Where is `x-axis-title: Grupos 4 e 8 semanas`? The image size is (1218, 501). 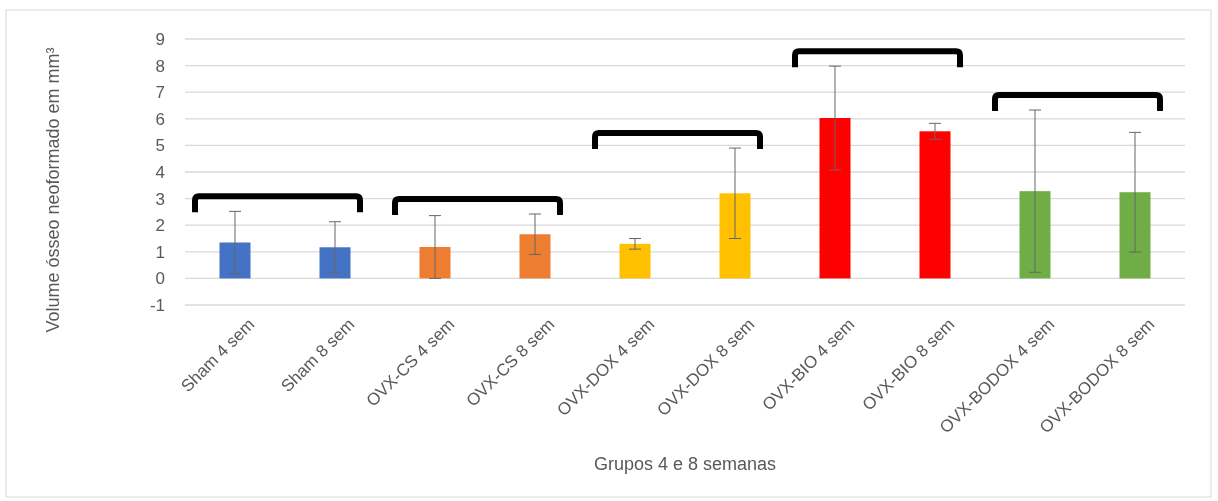 x-axis-title: Grupos 4 e 8 semanas is located at coordinates (685, 464).